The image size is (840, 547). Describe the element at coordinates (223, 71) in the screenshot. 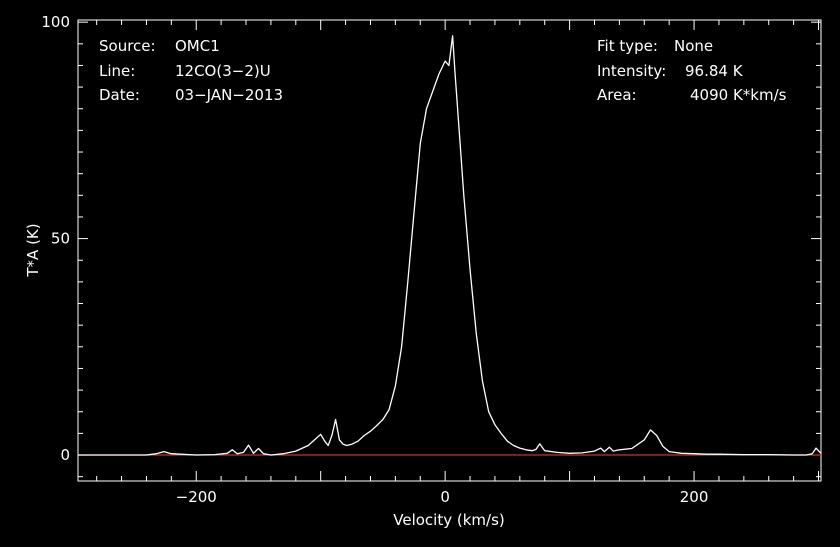

I see `line-value: 12CO(3−2)U` at that location.